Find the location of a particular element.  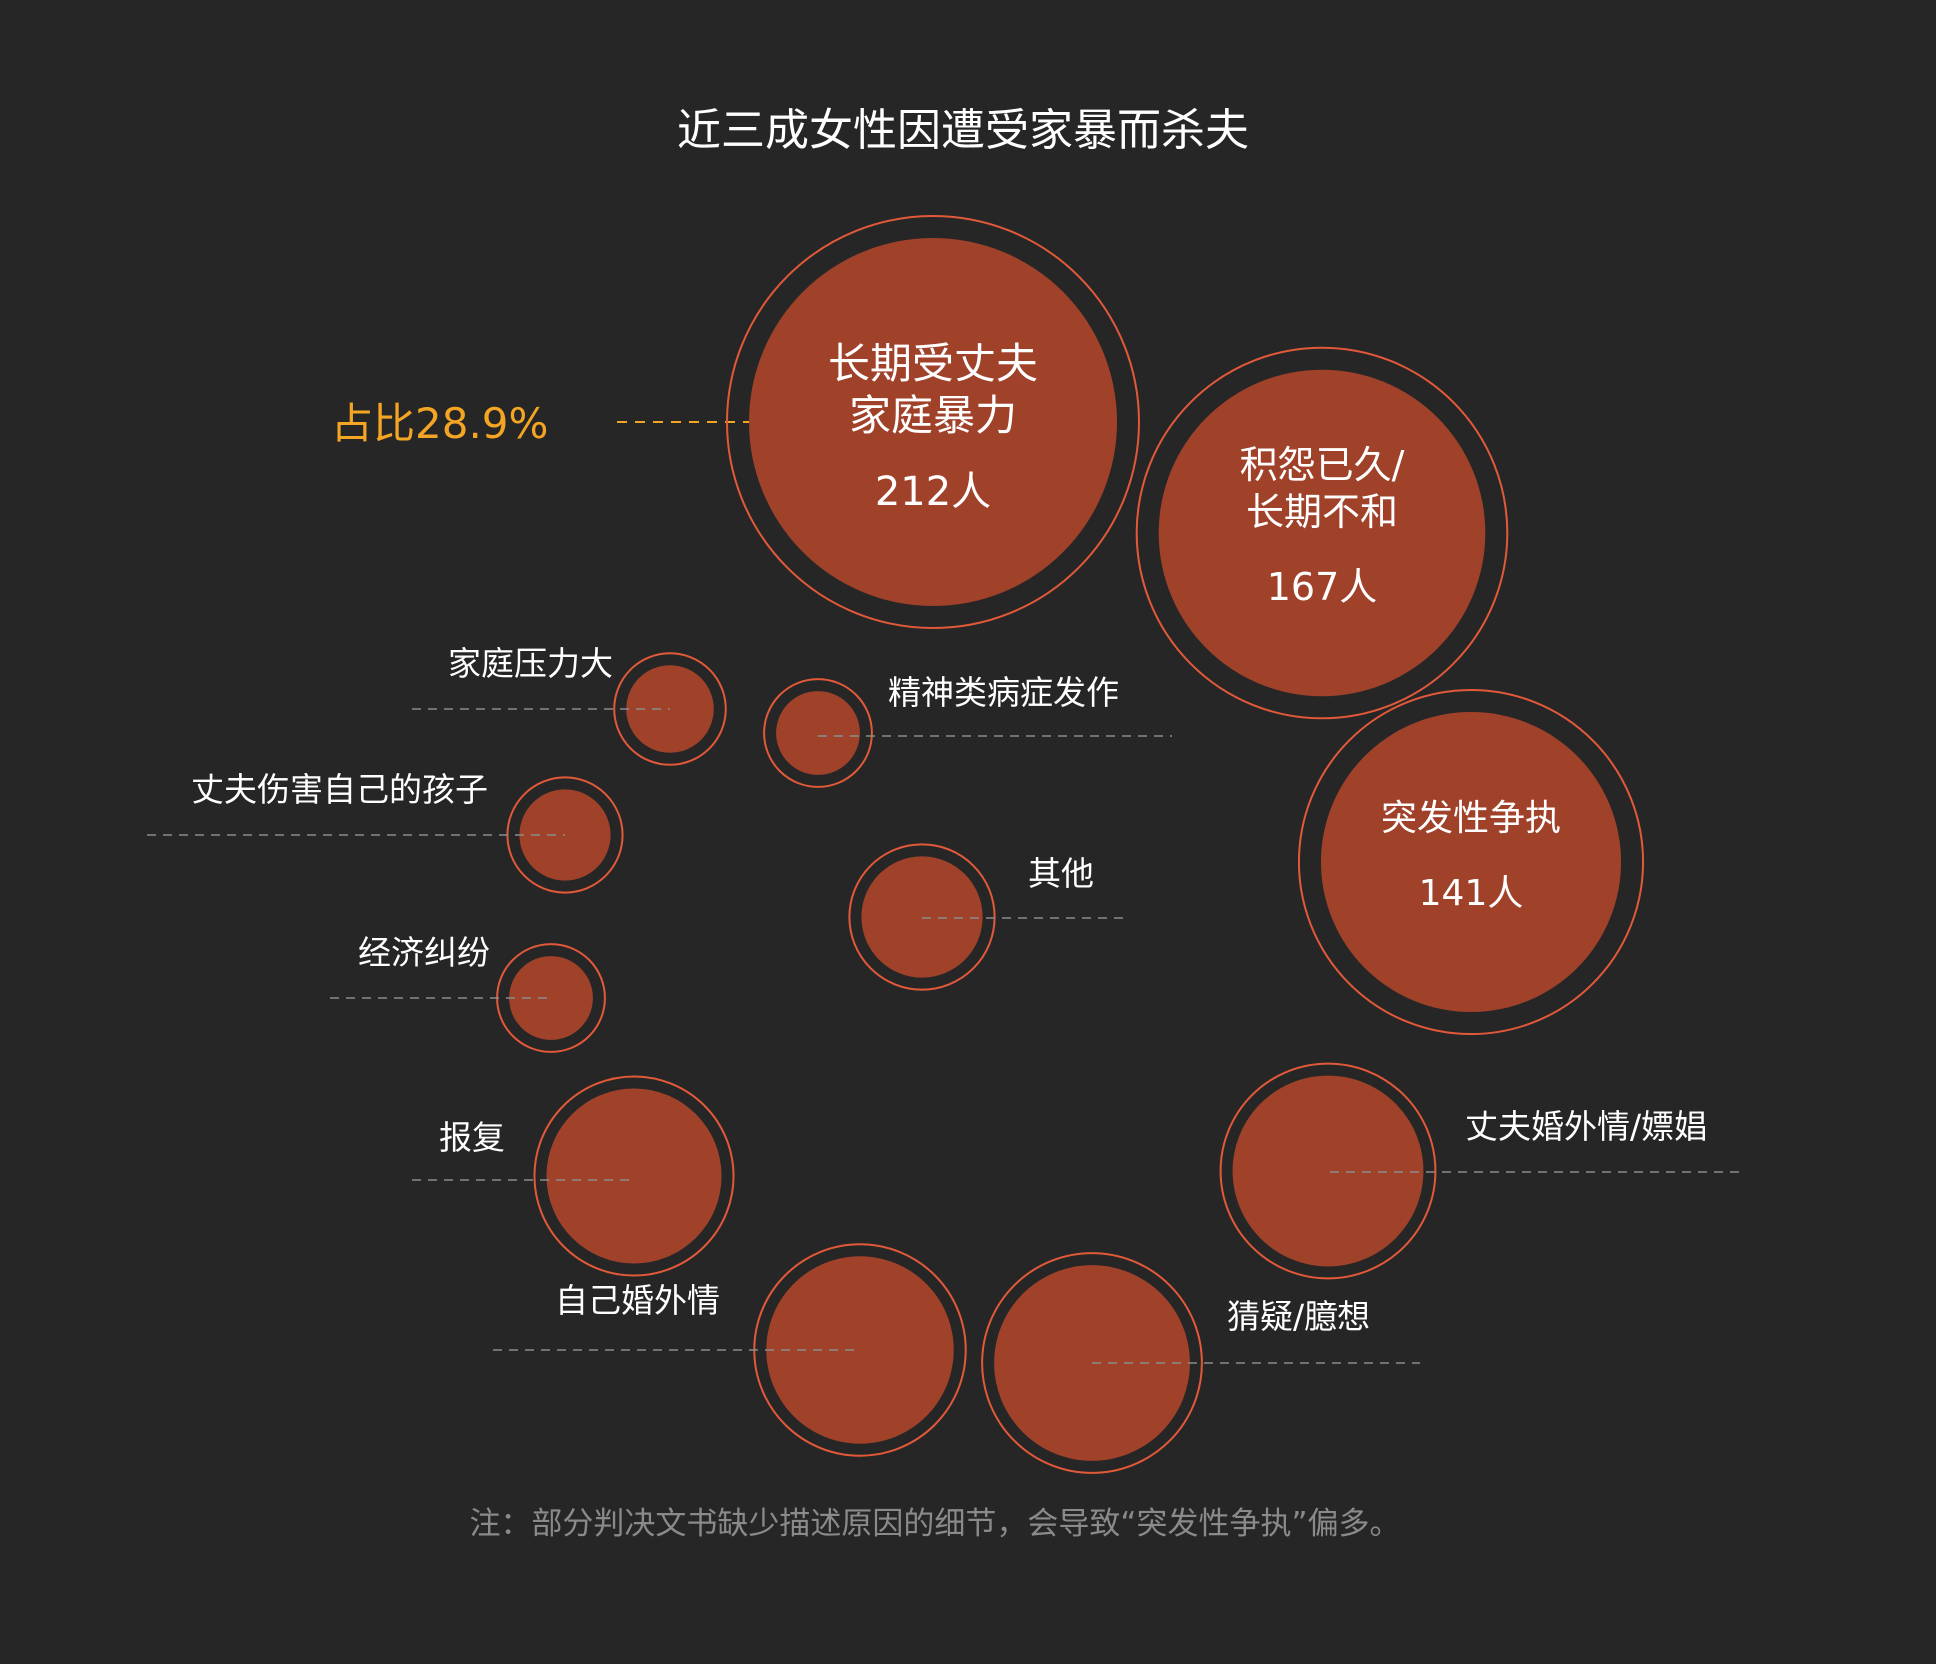

bubble-label-9: 丈夫伤害自己的孩子 is located at coordinates (339, 789).